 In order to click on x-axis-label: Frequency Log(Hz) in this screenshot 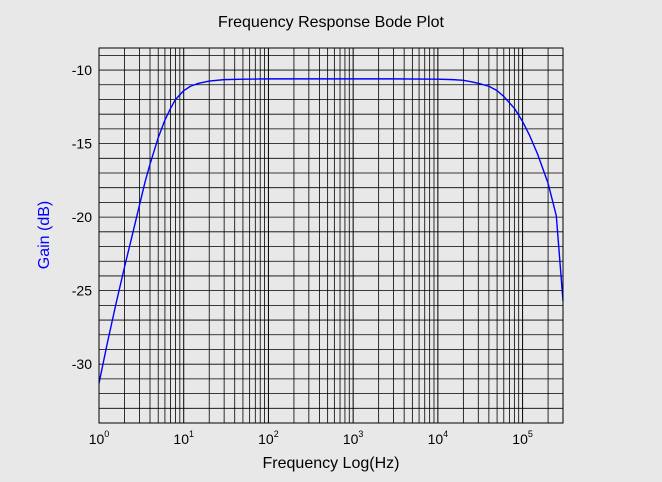, I will do `click(331, 463)`.